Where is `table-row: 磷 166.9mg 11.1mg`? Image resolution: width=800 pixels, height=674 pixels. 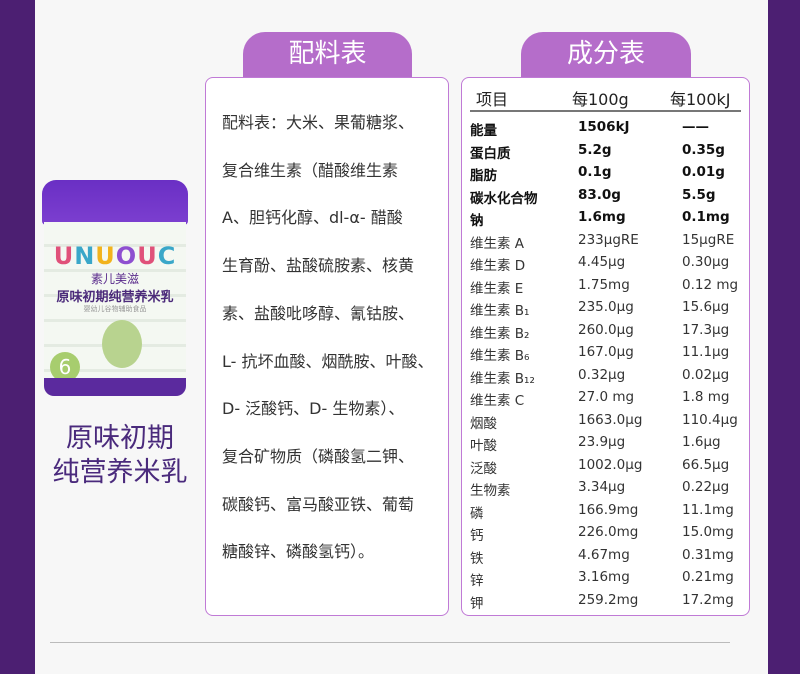 table-row: 磷 166.9mg 11.1mg is located at coordinates (605, 513).